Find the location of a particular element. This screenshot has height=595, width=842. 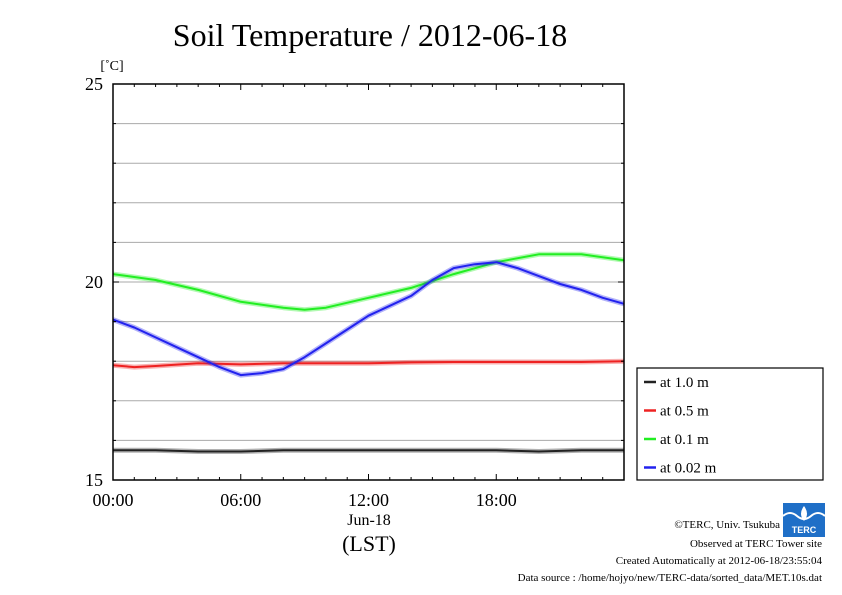

legend-box is located at coordinates (730, 424).